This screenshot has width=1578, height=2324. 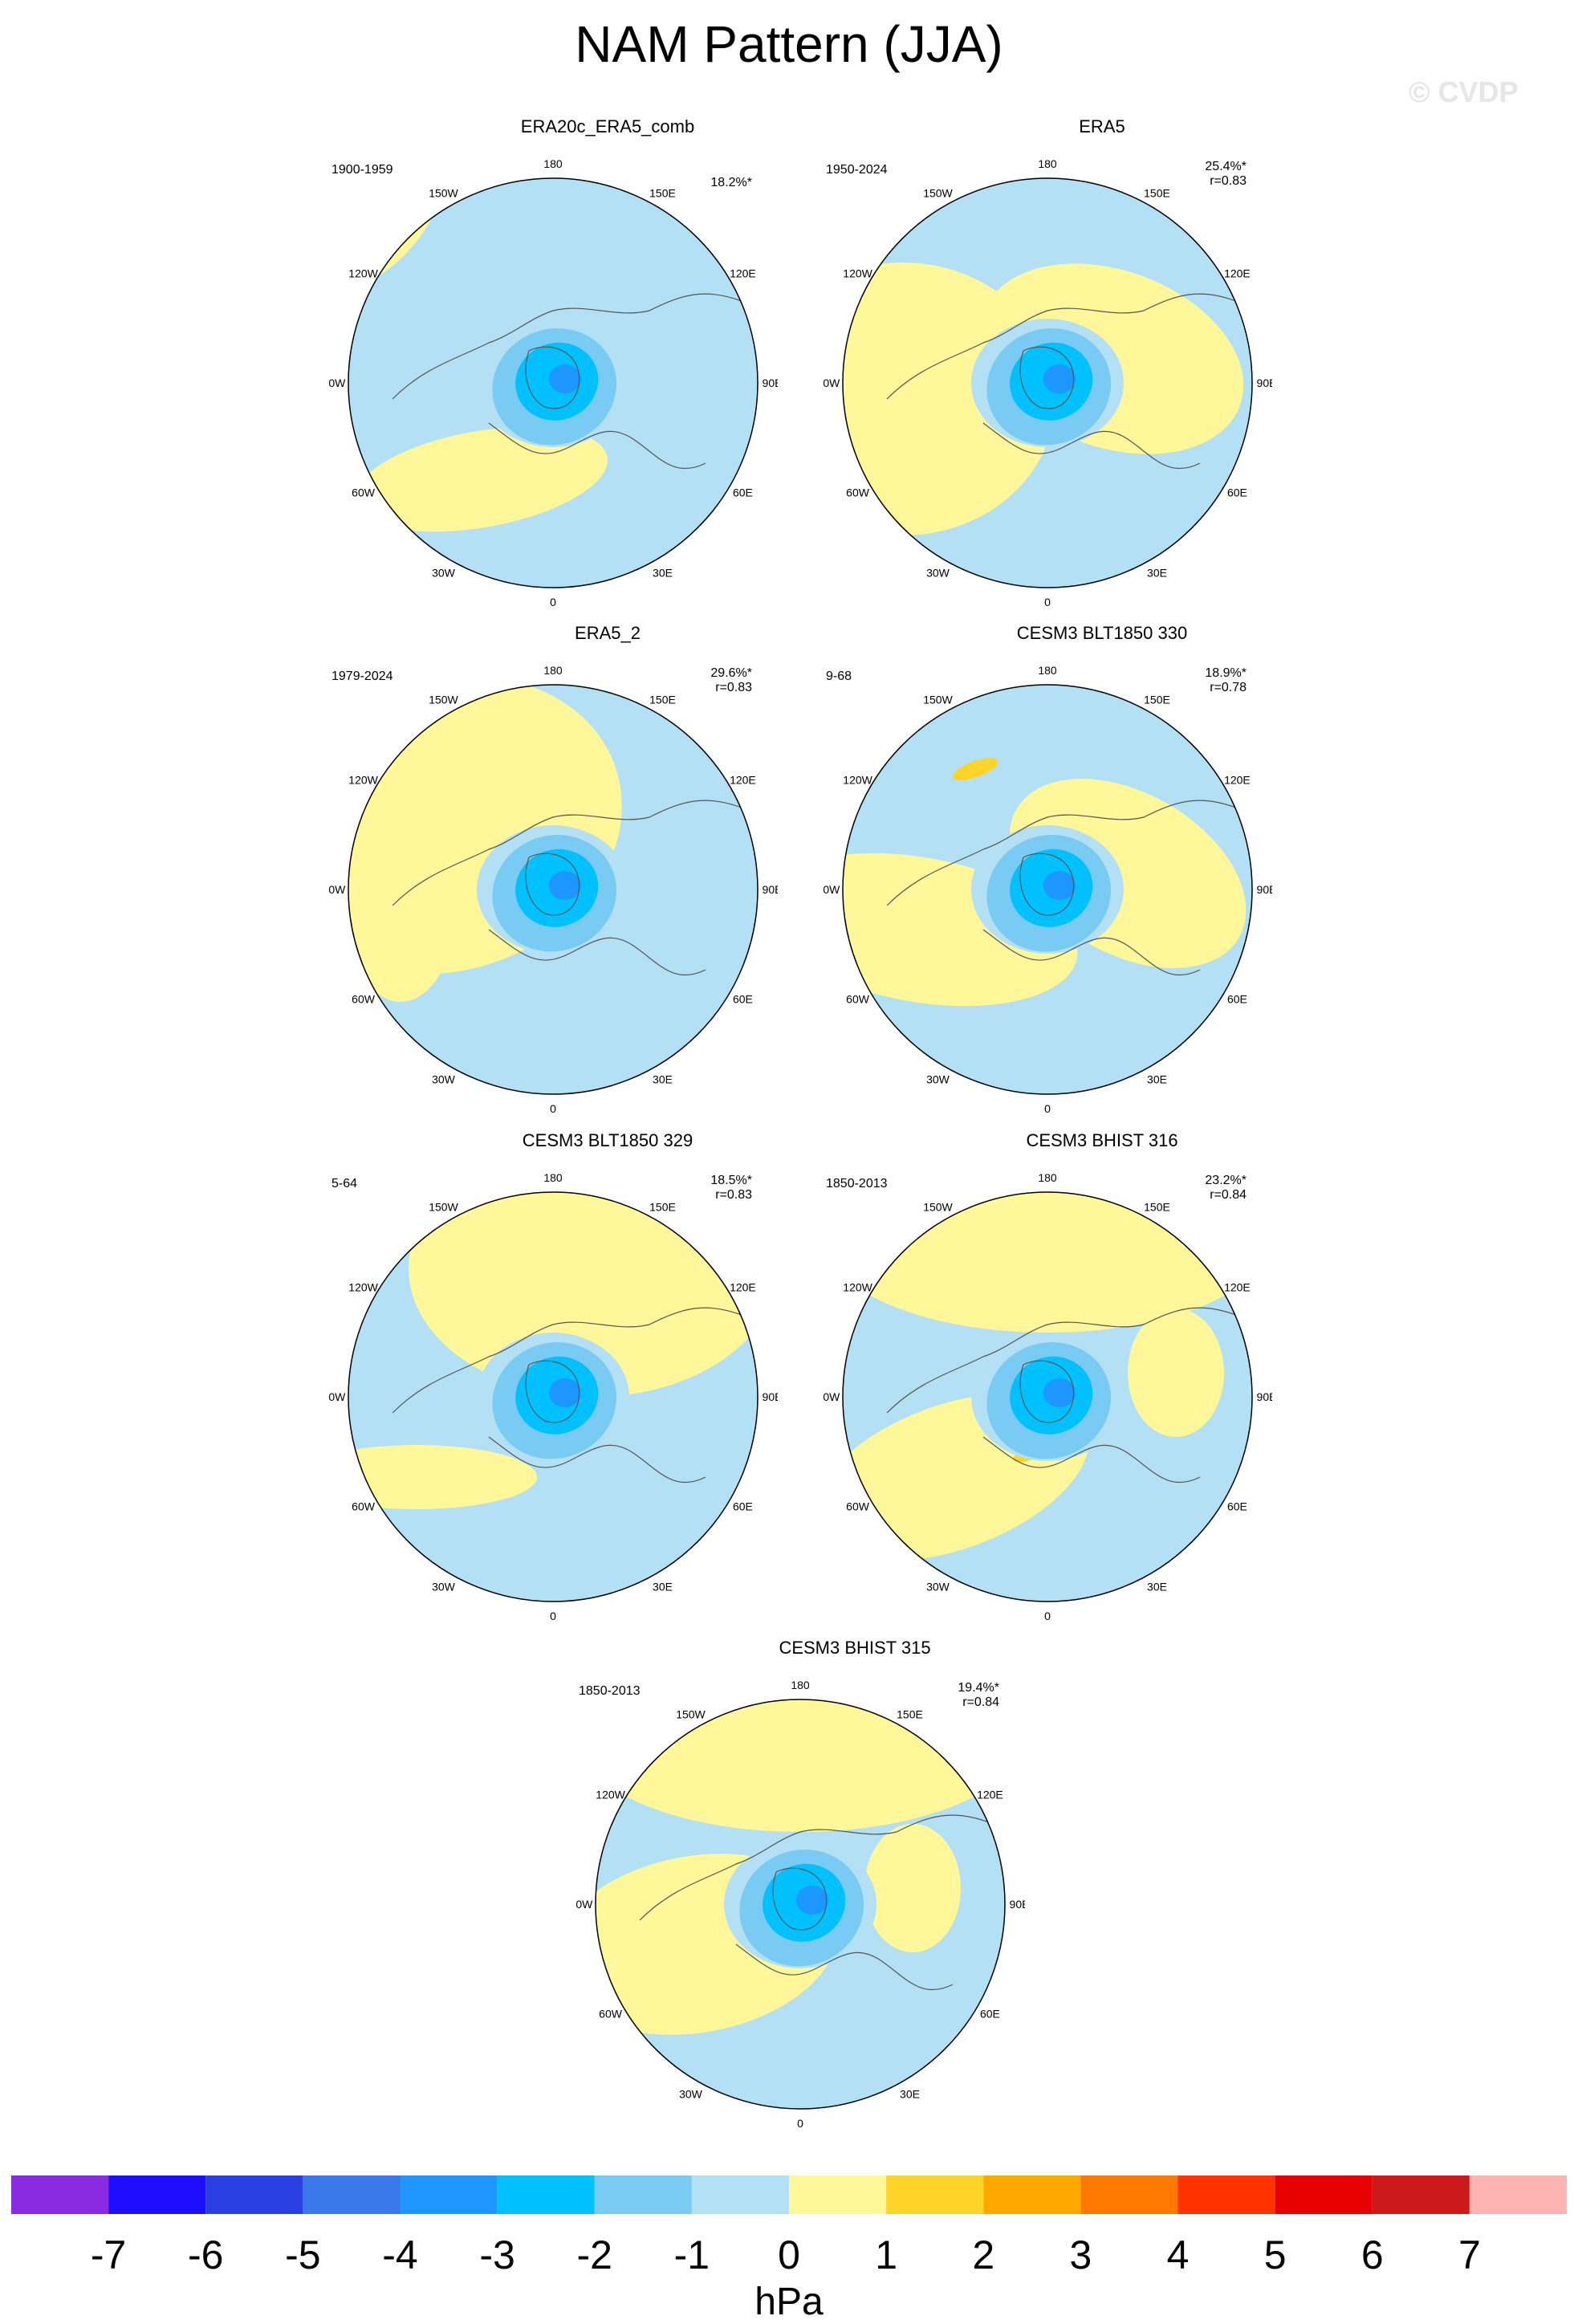 What do you see at coordinates (594, 2254) in the screenshot?
I see `colorbar-tick: -2` at bounding box center [594, 2254].